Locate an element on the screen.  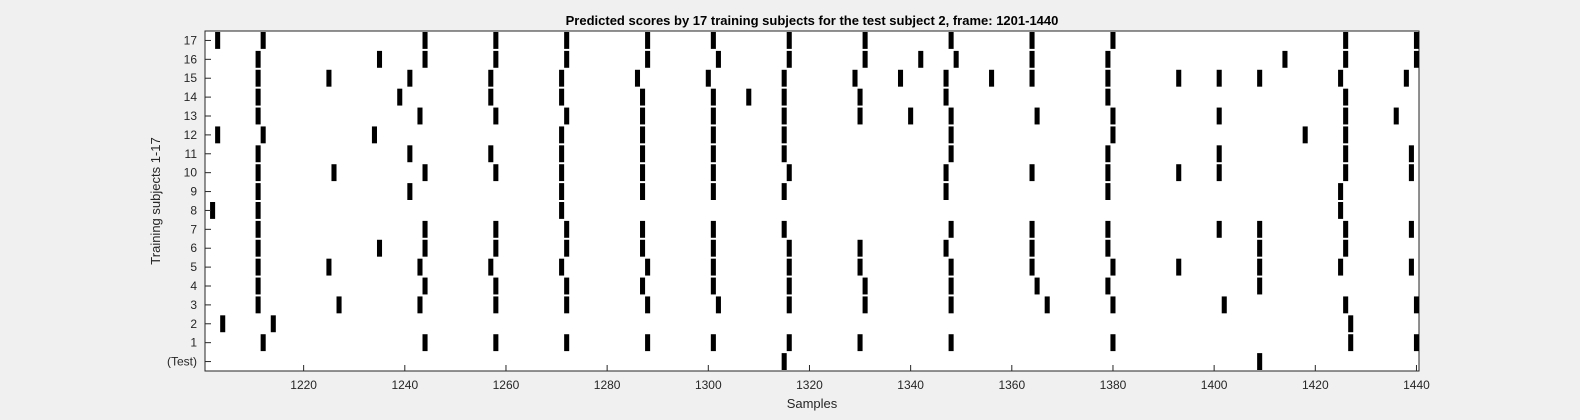
y-tick-label: 1 is located at coordinates (193, 343).